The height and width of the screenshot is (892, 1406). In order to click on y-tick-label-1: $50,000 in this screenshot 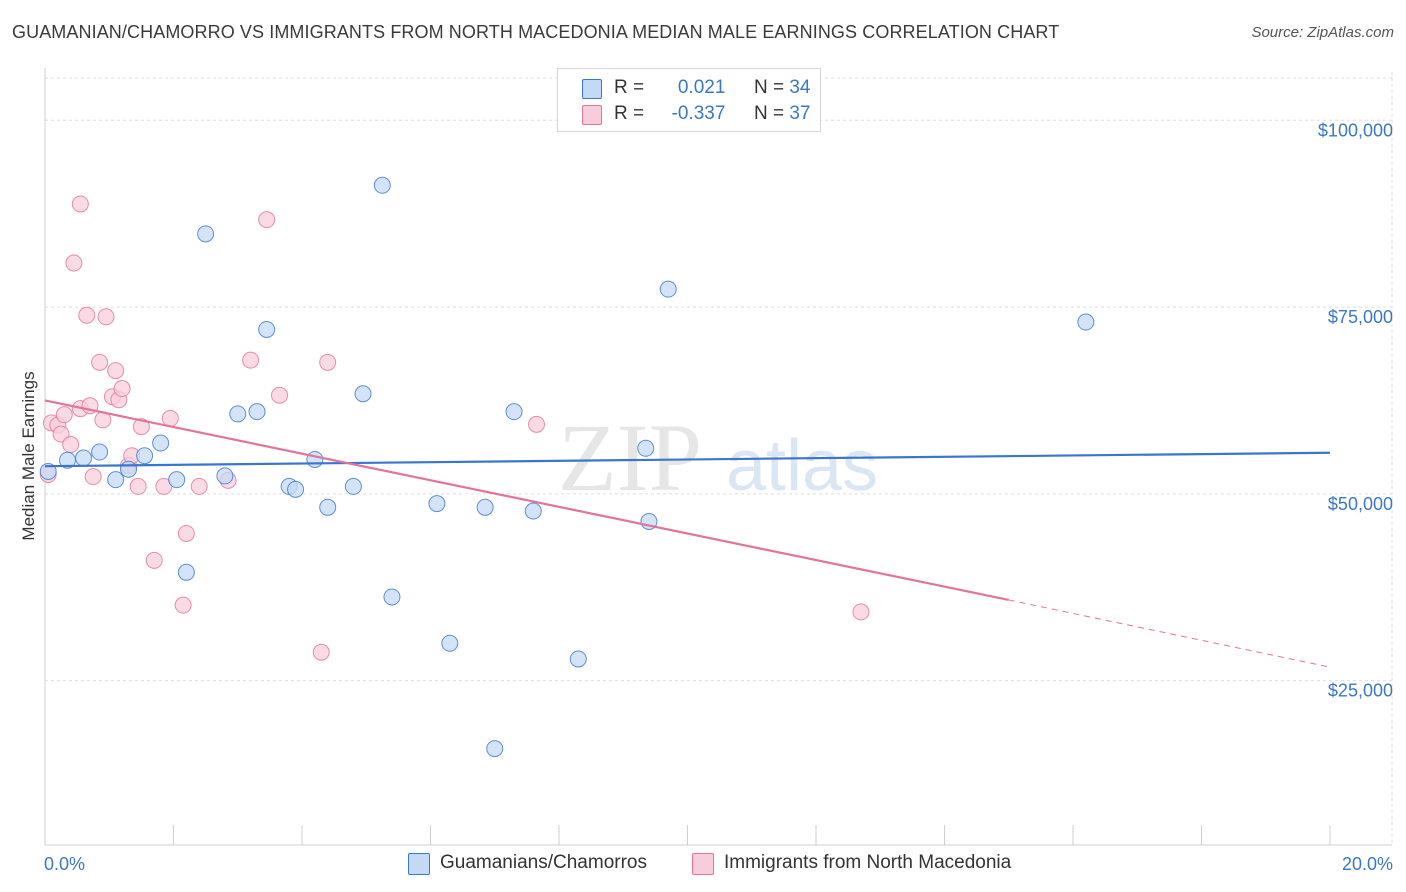, I will do `click(1360, 504)`.